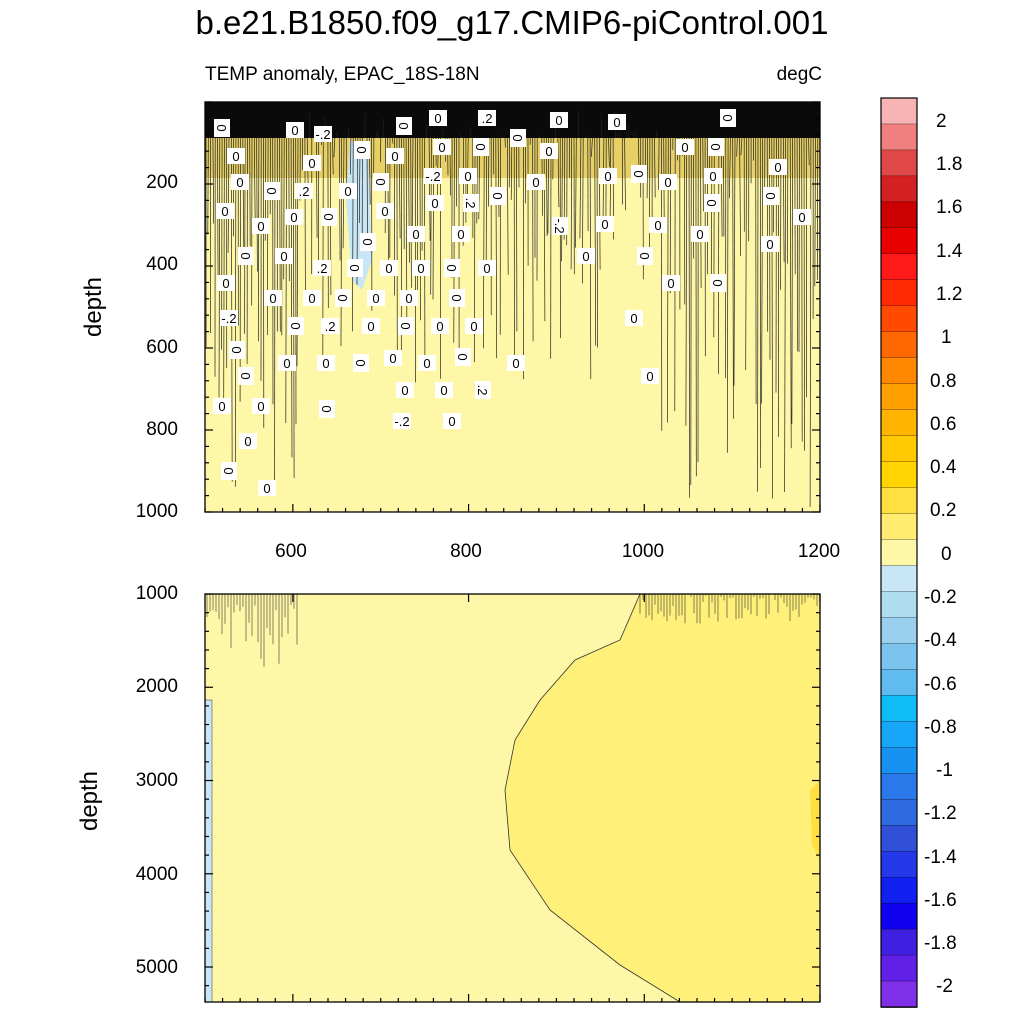 This screenshot has height=1024, width=1024. Describe the element at coordinates (940, 857) in the screenshot. I see `colorbar-label: -1.4` at that location.